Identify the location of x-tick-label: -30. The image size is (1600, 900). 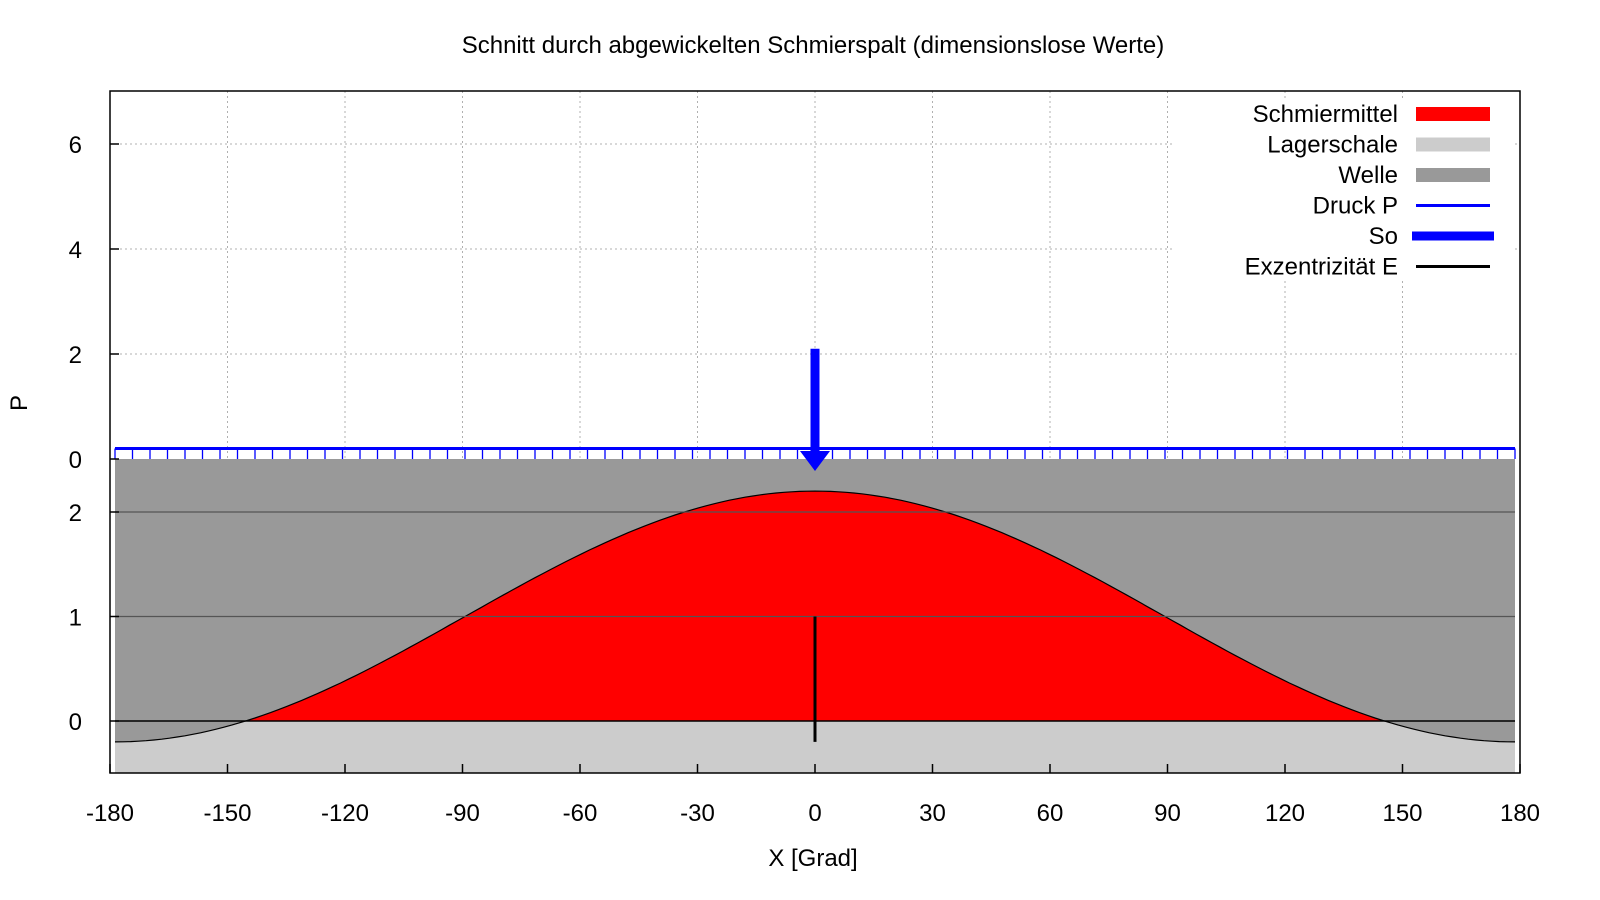
(697, 813).